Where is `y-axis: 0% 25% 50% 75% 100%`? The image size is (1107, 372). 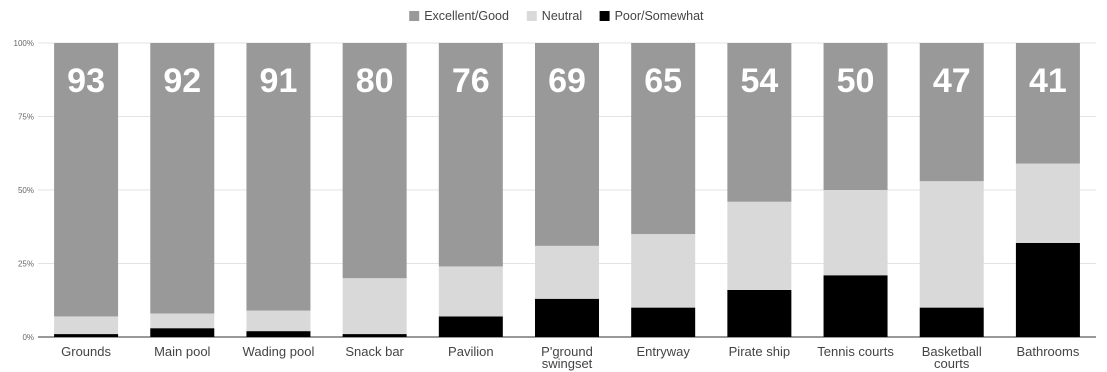 y-axis: 0% 25% 50% 75% 100% is located at coordinates (24, 190).